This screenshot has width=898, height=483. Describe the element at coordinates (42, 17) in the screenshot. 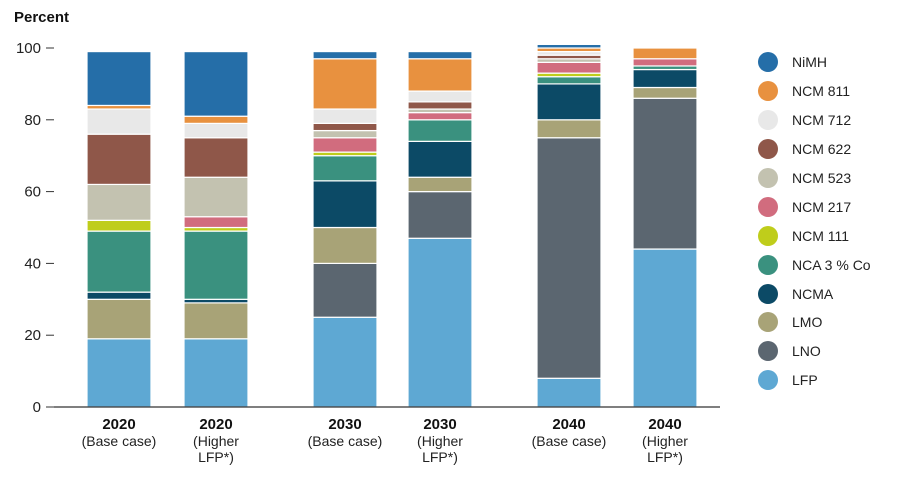

I see `y-axis-title: Percent` at that location.